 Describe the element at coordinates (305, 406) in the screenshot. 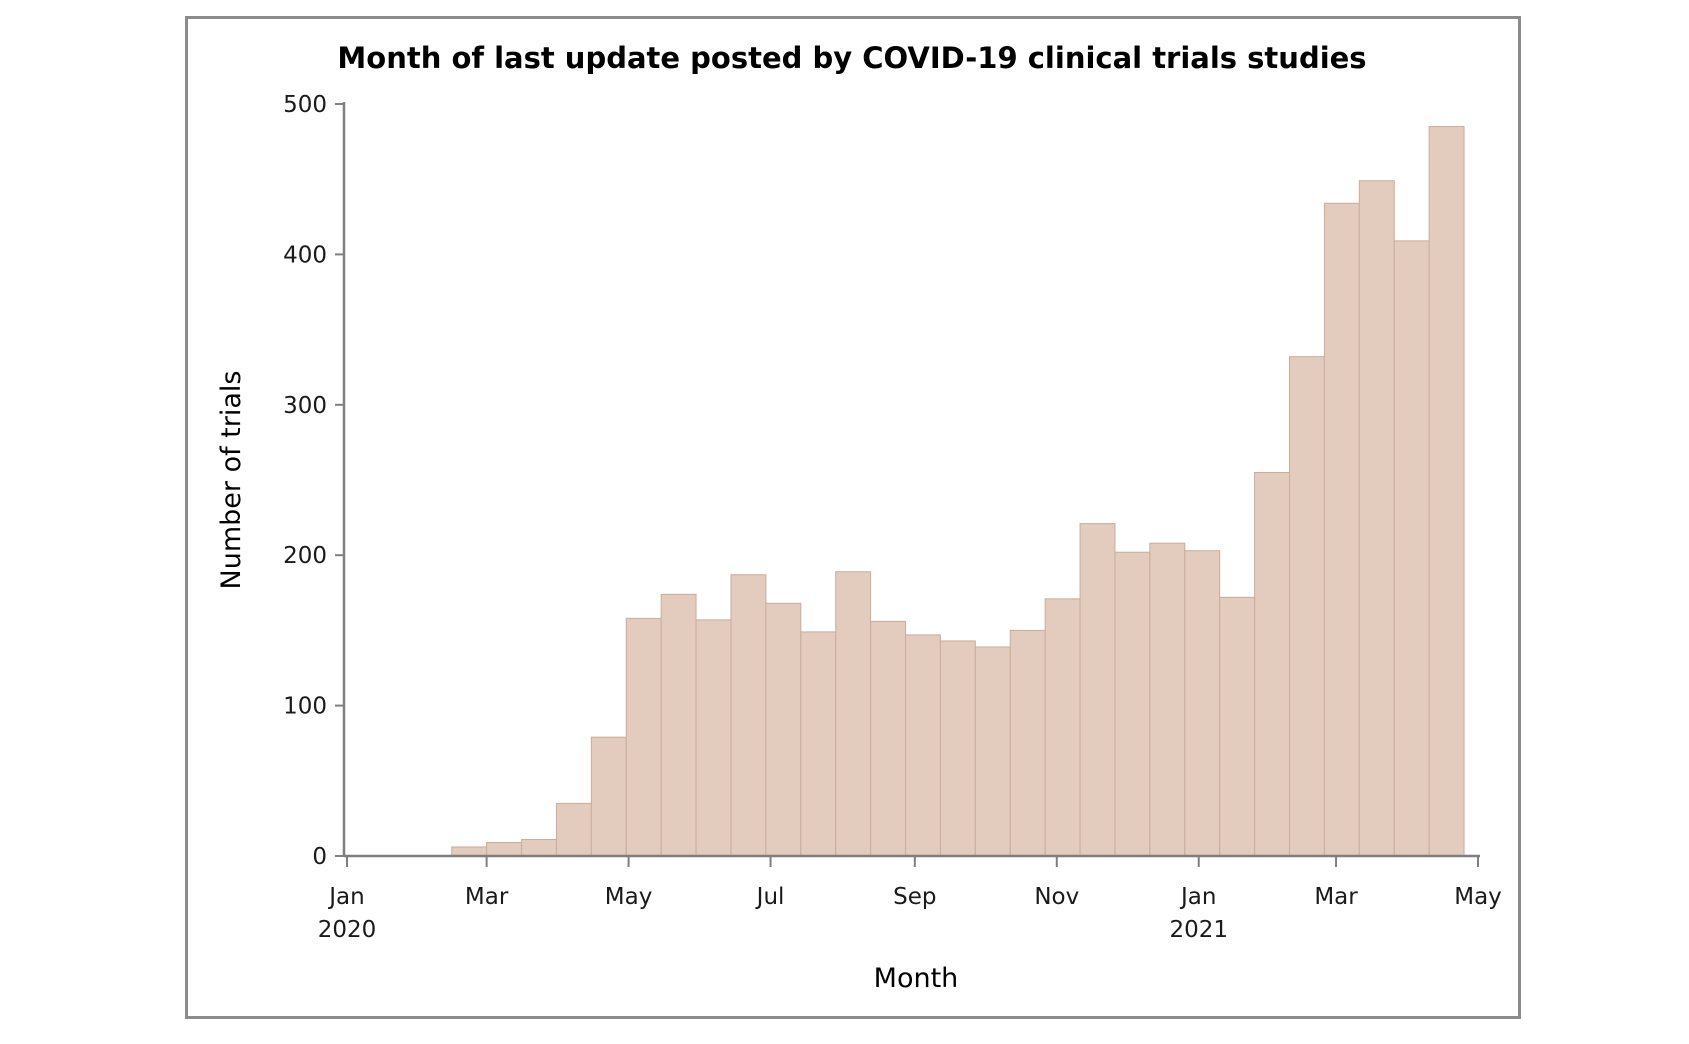

I see `y-tick-label: 300` at that location.